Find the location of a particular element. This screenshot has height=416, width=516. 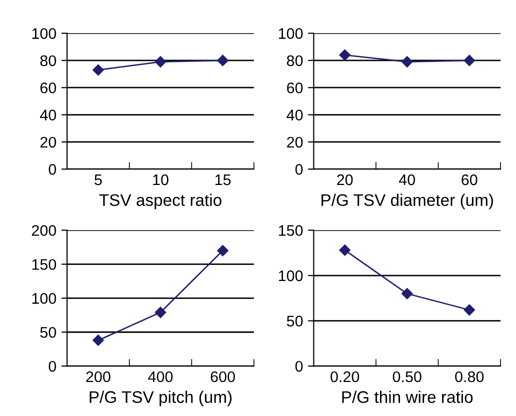

x-tick-label: 15 is located at coordinates (223, 180).